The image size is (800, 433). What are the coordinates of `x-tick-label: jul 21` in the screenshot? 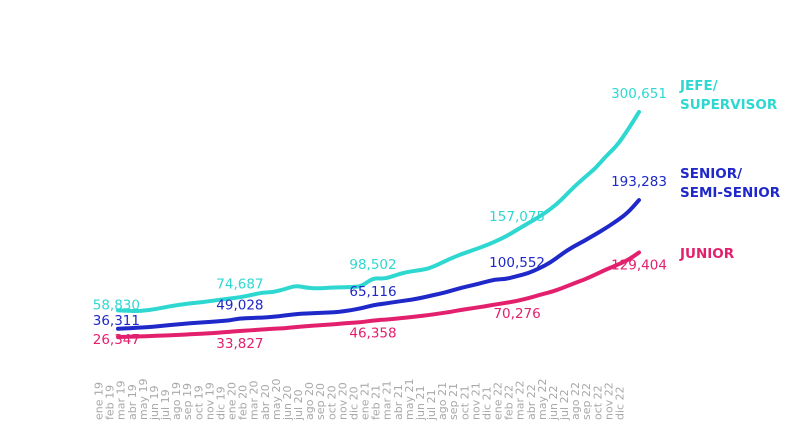 It's located at (431, 405).